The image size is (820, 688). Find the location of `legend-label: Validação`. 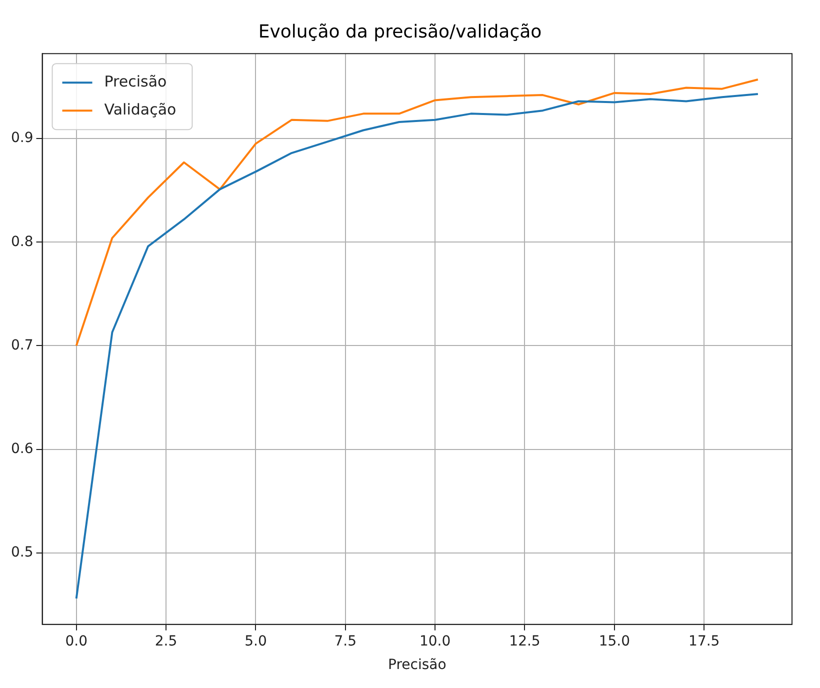

legend-label: Validação is located at coordinates (140, 109).